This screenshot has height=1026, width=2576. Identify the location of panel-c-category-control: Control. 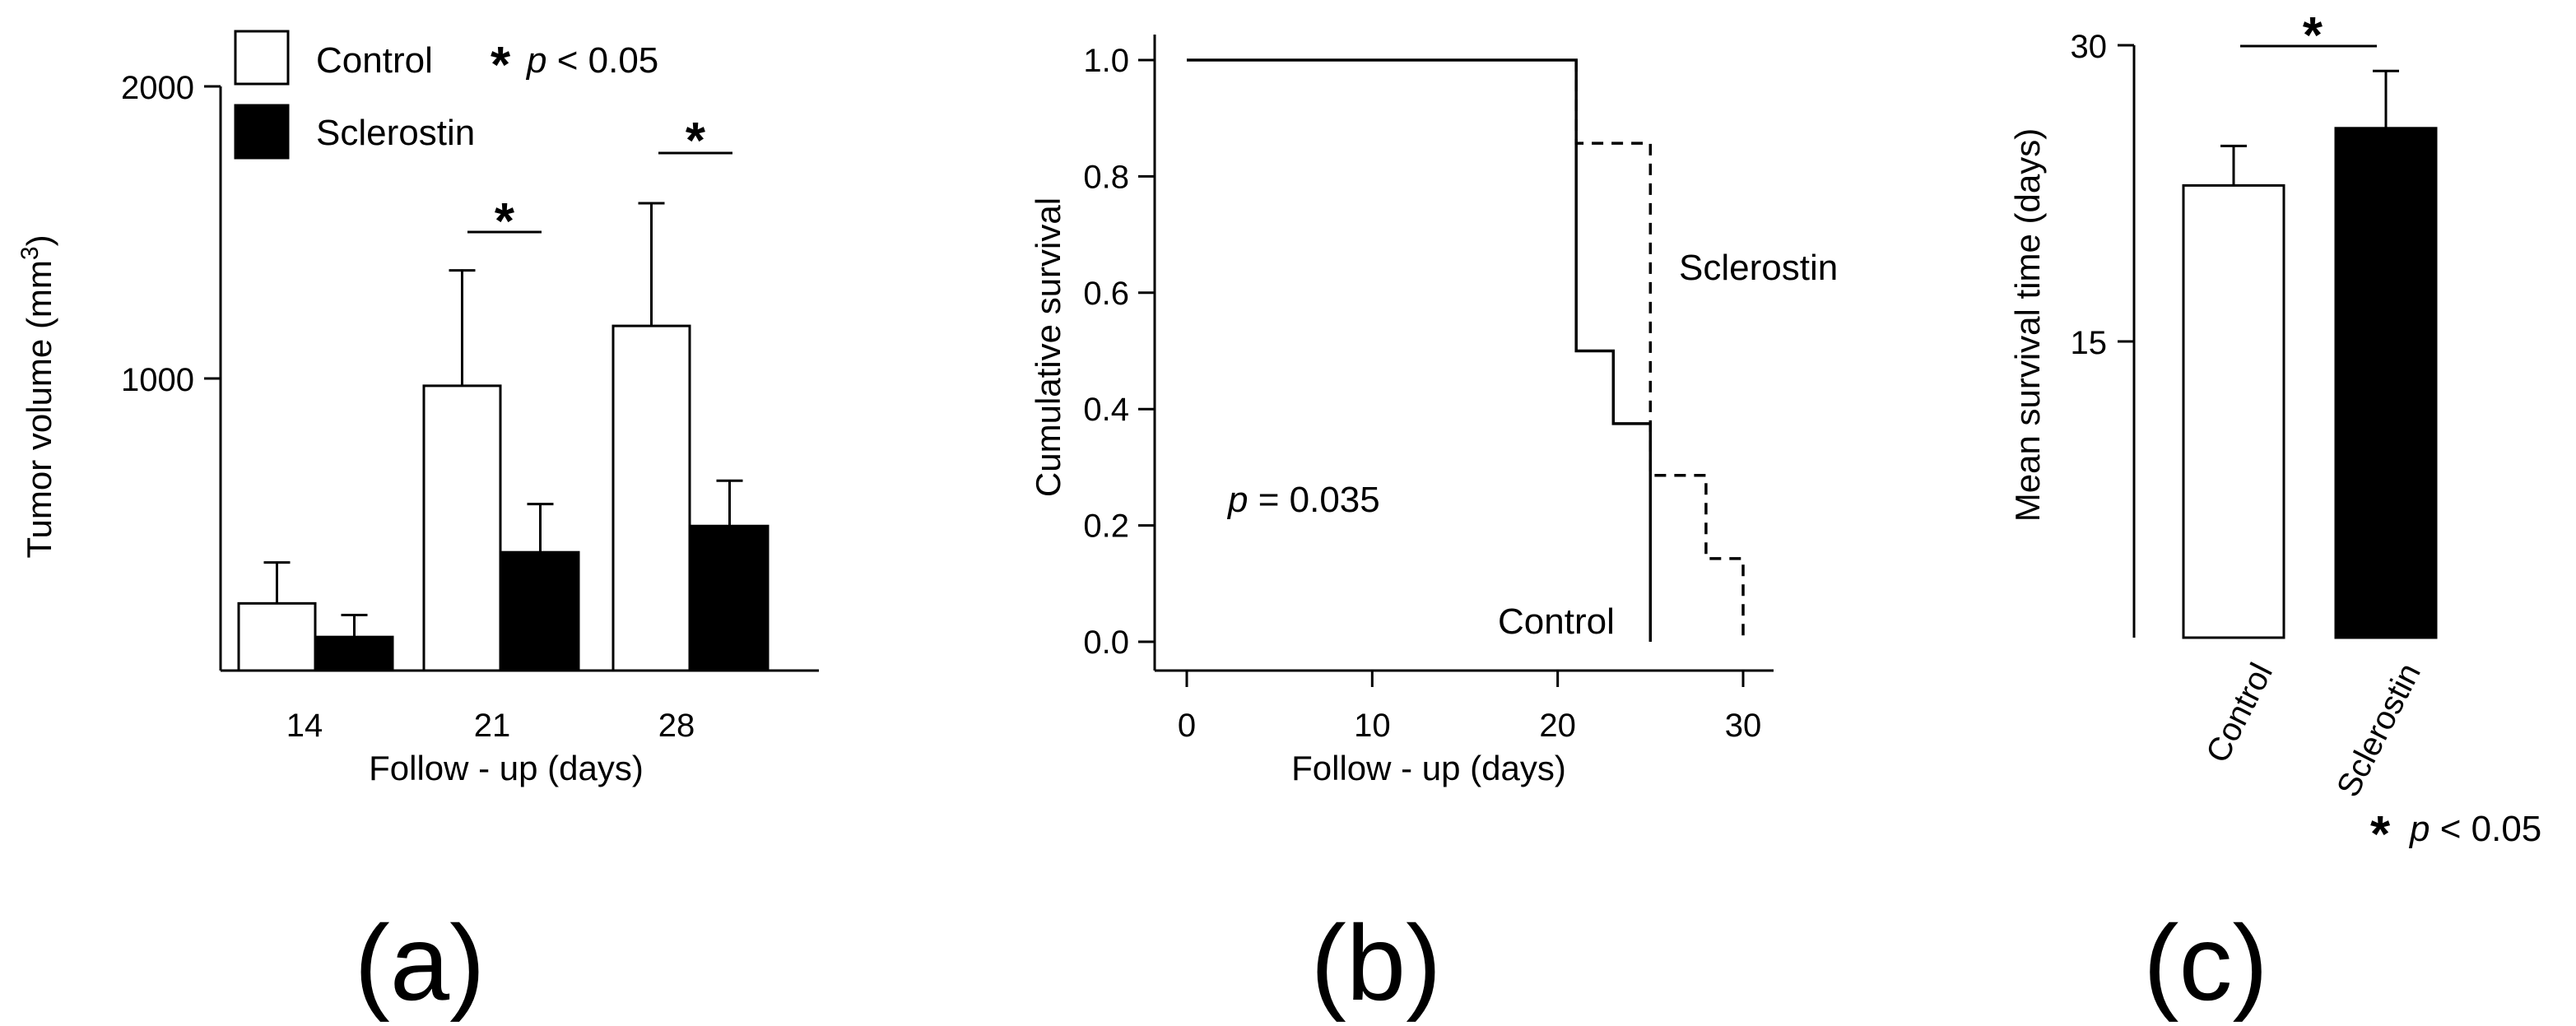
(2239, 712).